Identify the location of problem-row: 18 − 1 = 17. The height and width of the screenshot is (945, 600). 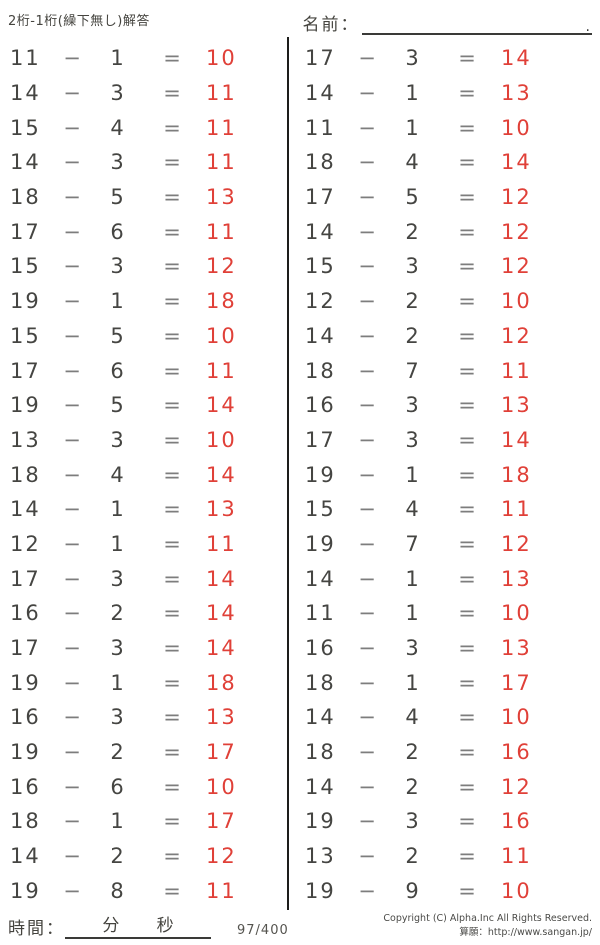
(447, 682).